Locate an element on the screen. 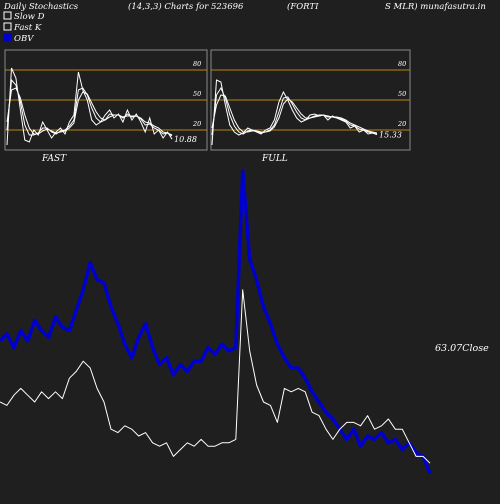 The image size is (500, 504). series-full-d is located at coordinates (294, 111).